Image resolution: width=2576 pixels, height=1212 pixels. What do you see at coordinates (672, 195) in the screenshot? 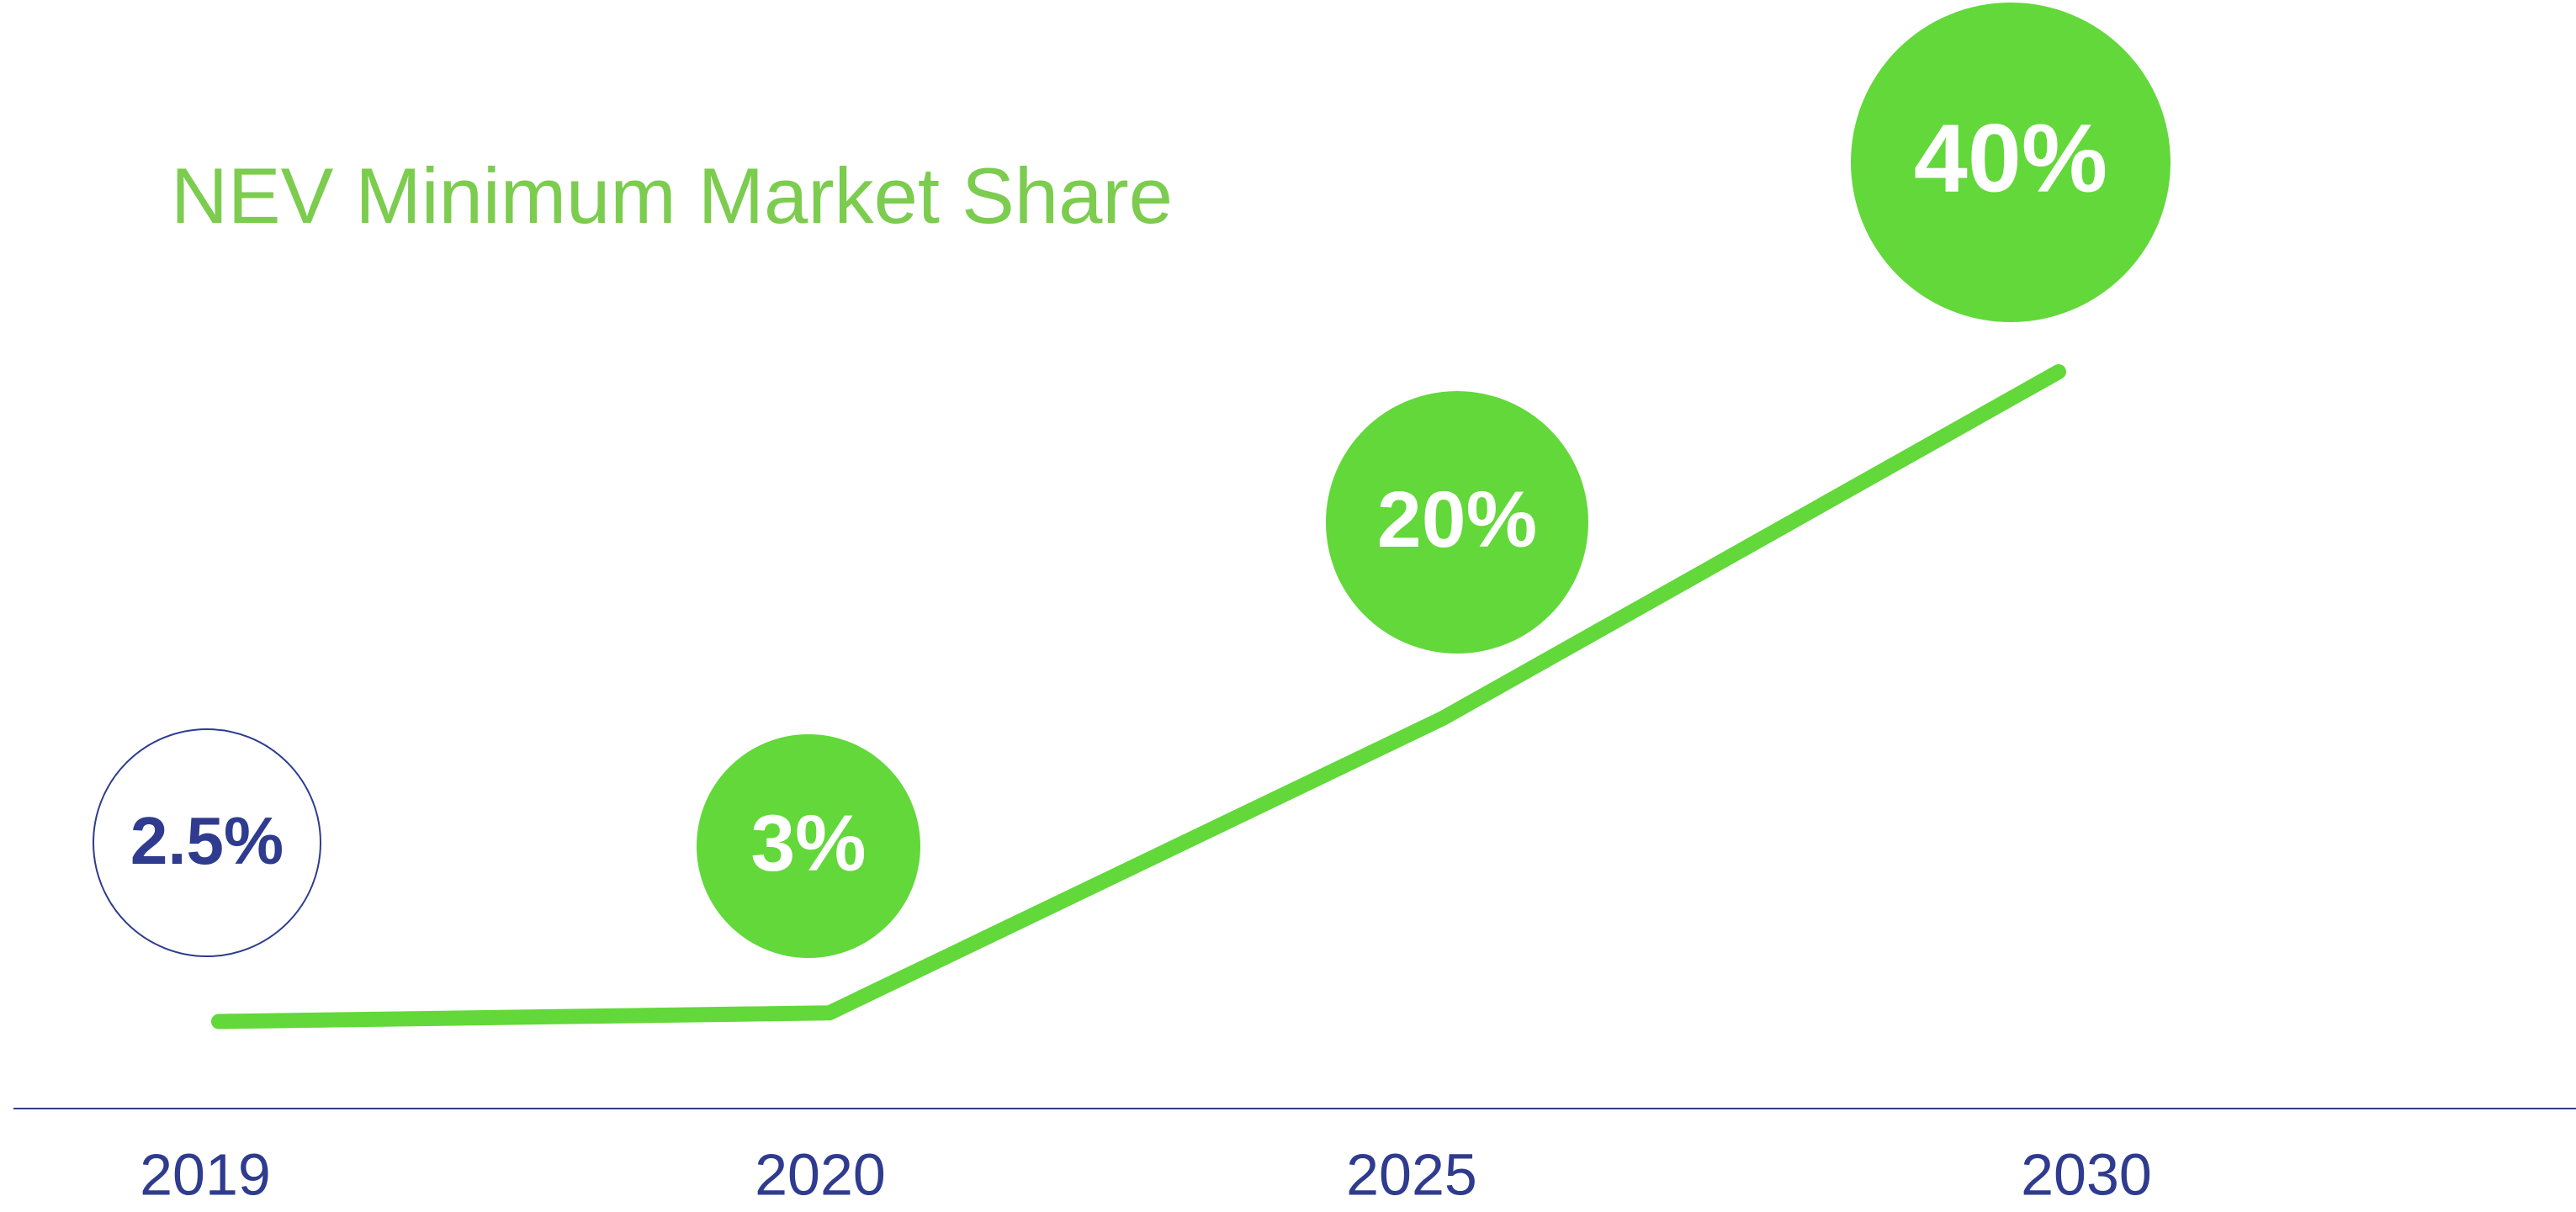
I see `chart-title: NEV Minimum Market Share` at bounding box center [672, 195].